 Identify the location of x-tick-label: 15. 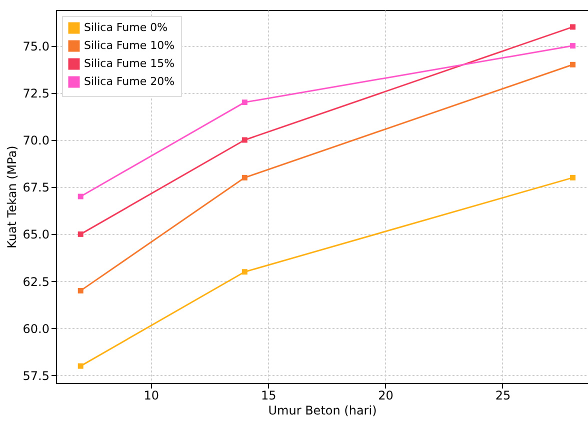
(268, 395).